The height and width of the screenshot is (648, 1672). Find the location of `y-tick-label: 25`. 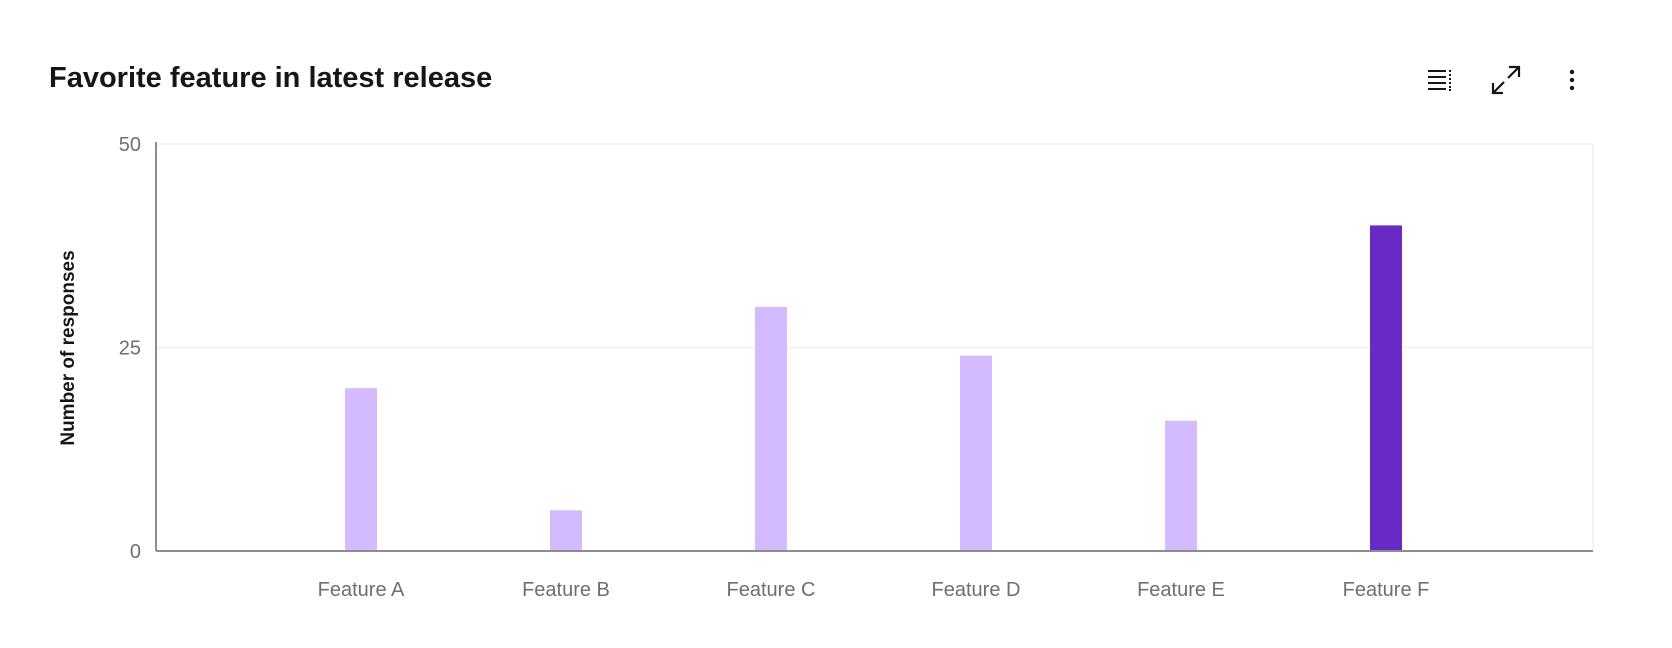

y-tick-label: 25 is located at coordinates (130, 349).